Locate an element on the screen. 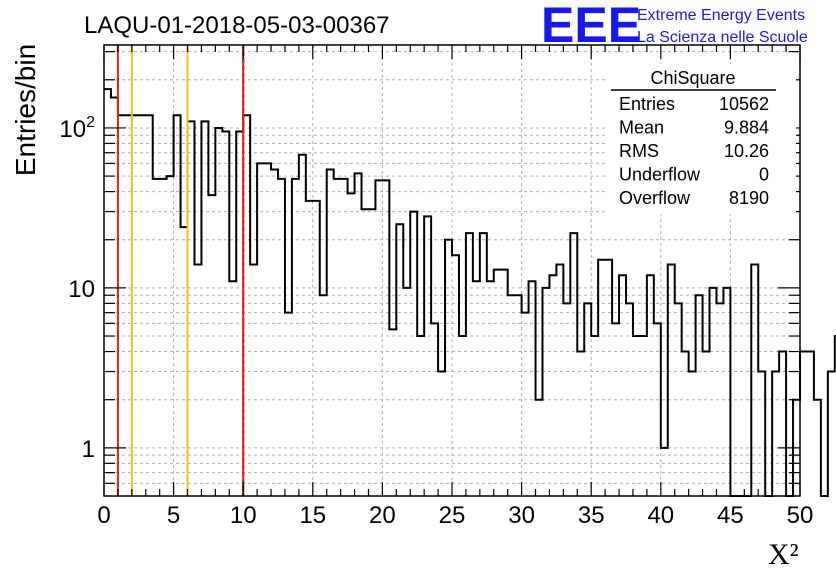 The width and height of the screenshot is (836, 572). x-tick-label: 40 is located at coordinates (660, 515).